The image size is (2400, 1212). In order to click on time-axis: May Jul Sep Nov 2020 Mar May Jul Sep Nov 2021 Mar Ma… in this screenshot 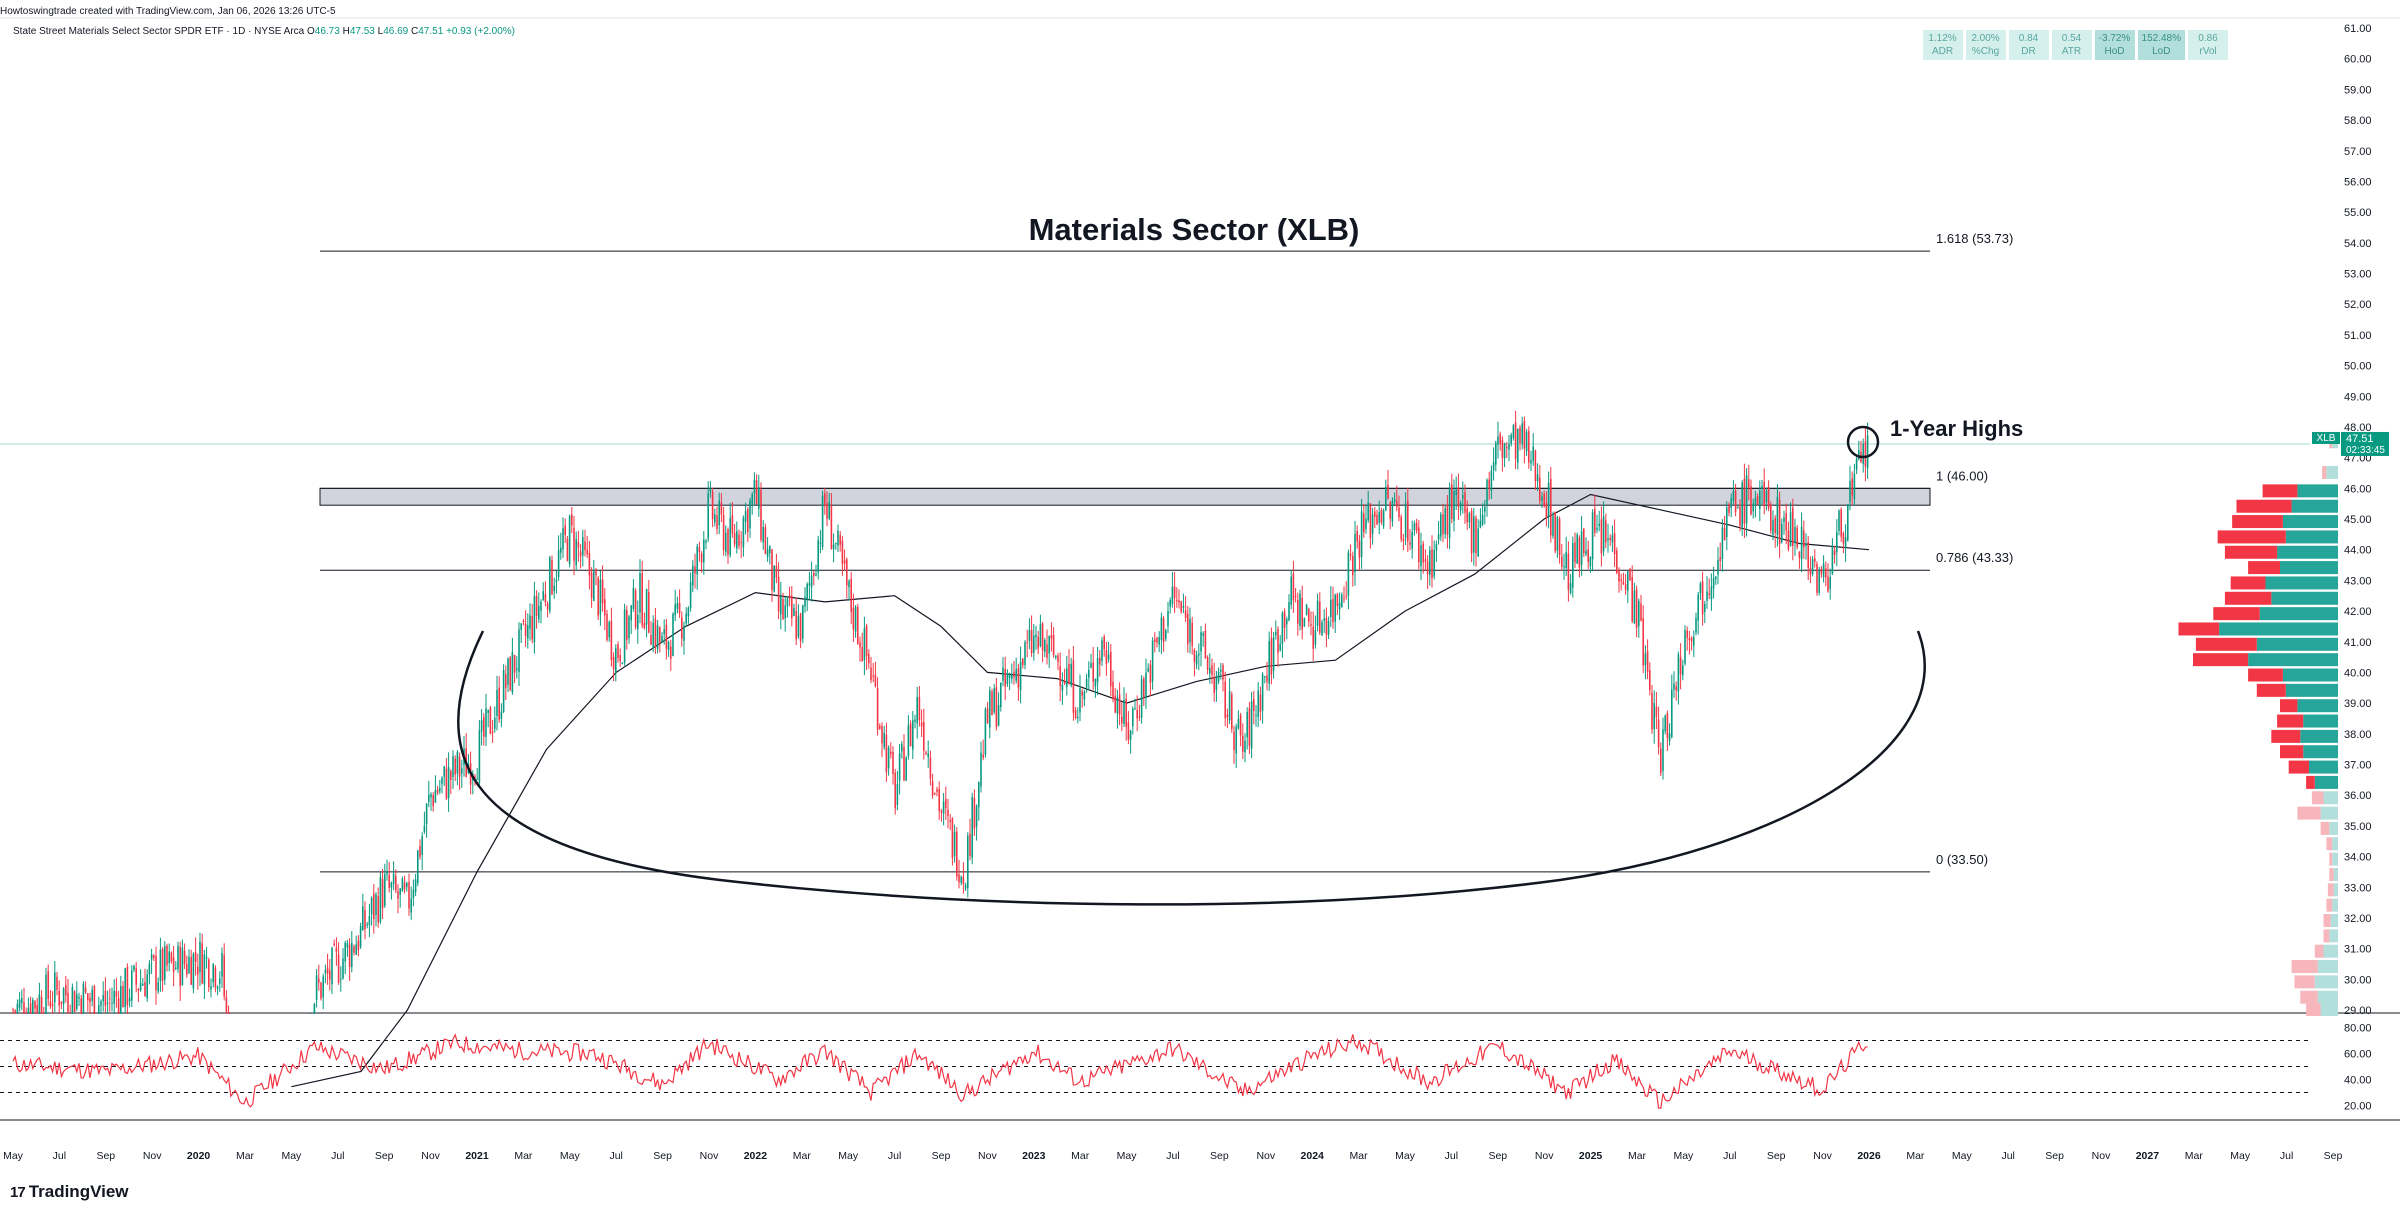, I will do `click(1172, 1156)`.